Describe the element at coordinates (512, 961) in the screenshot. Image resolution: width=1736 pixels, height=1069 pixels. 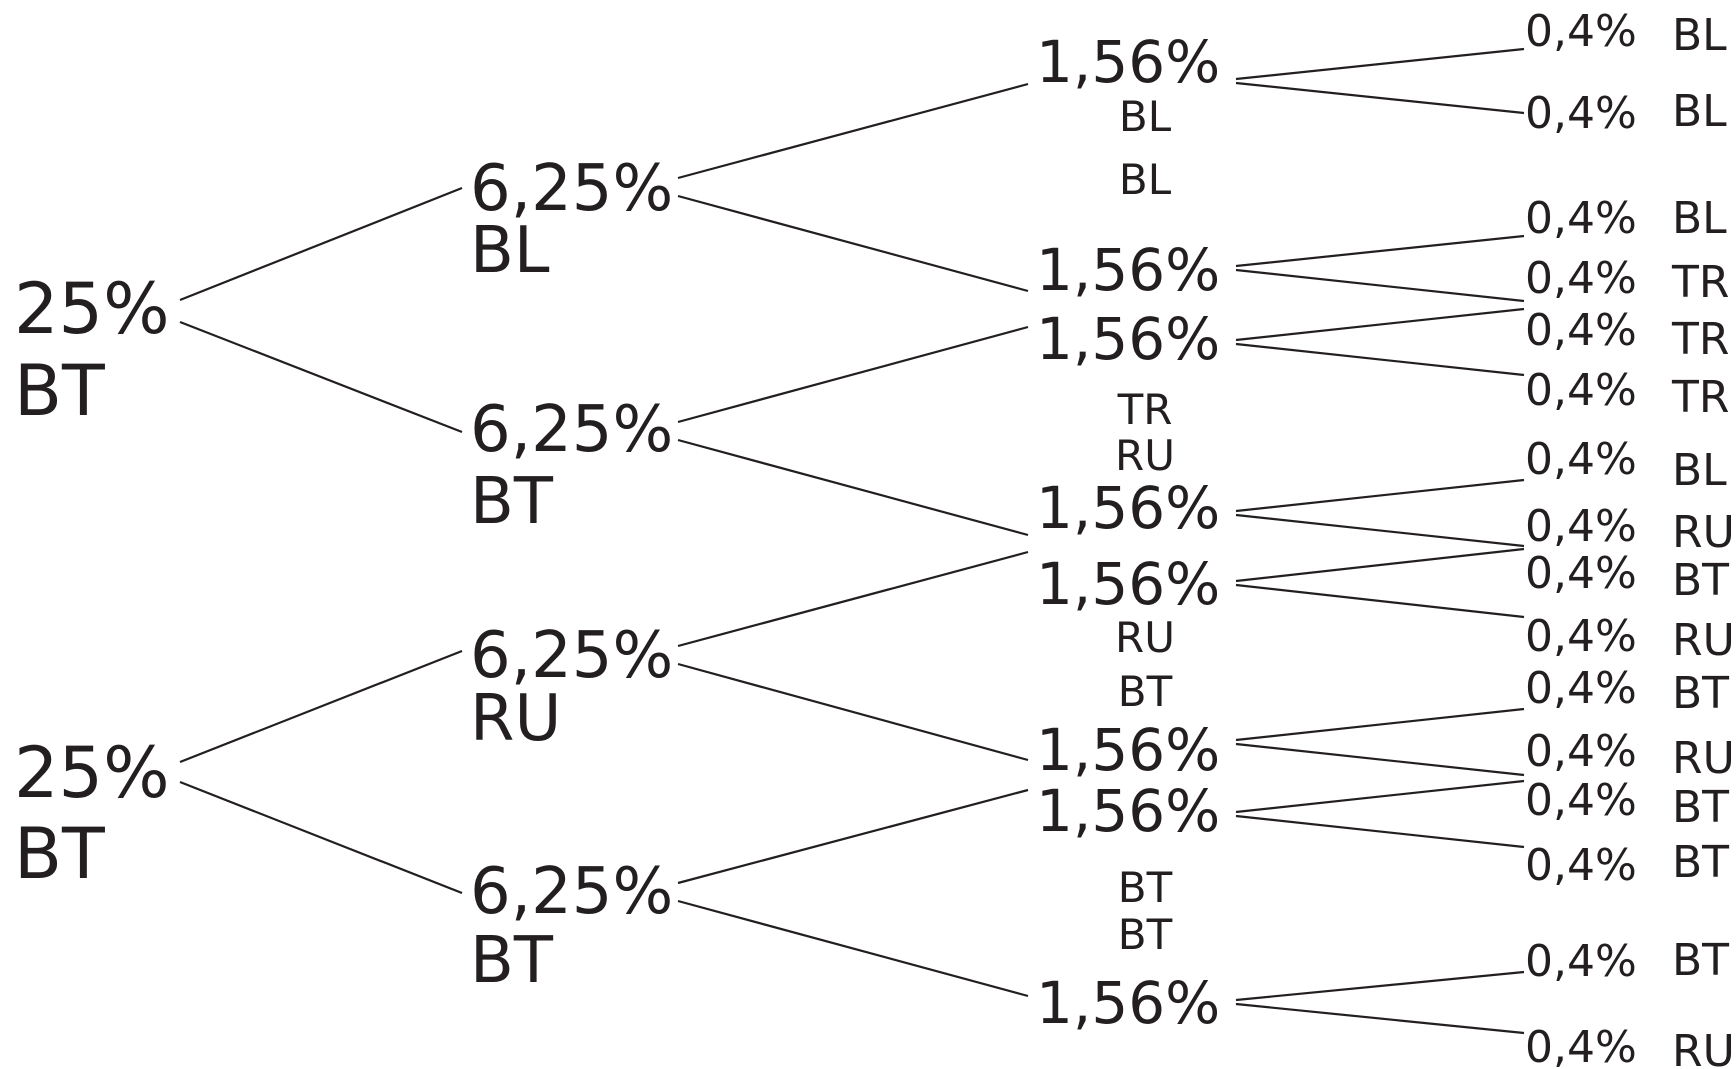
I see `node-l2-4-label: BT` at that location.